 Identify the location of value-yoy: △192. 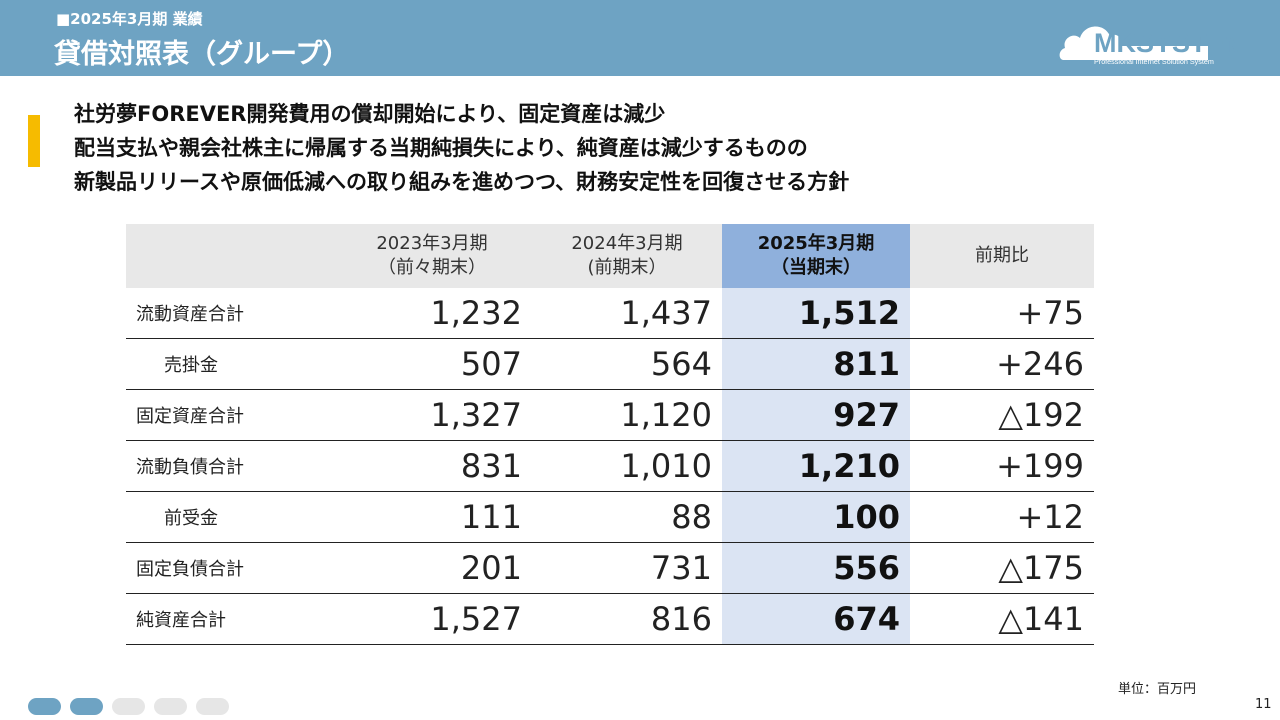
(1002, 415).